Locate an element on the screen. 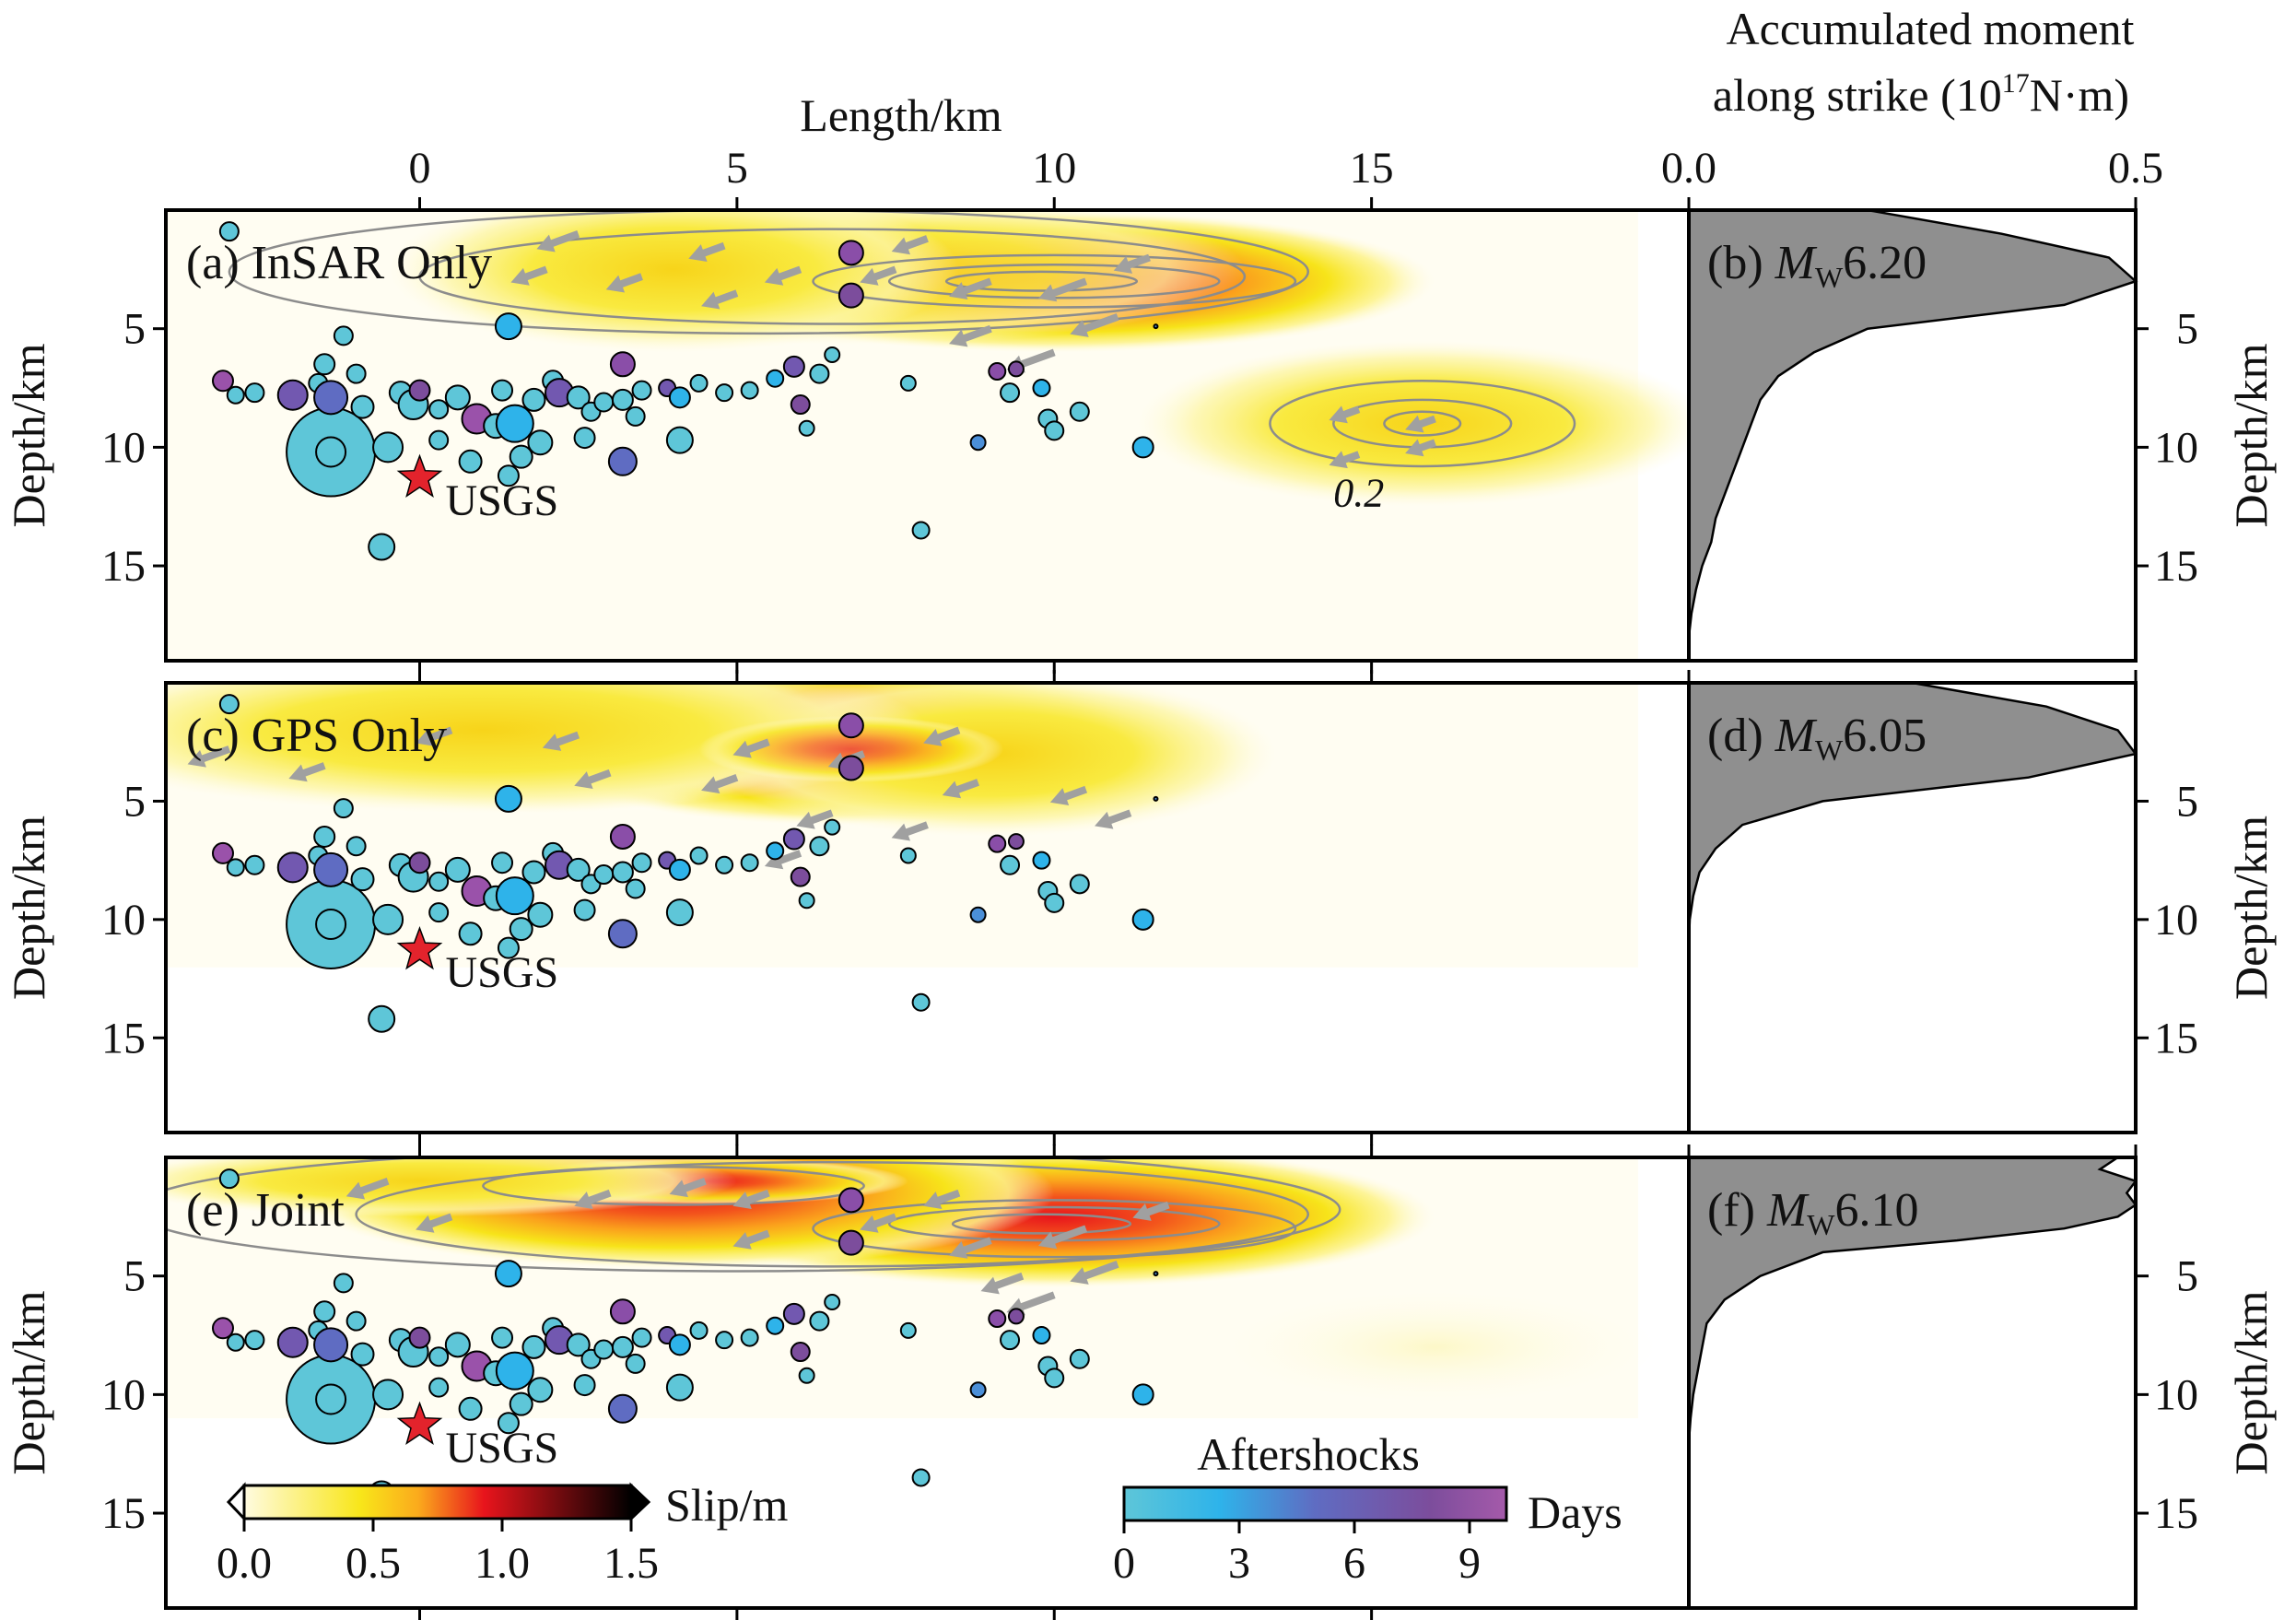 This screenshot has width=2296, height=1620. y-axis-label: Depth/km is located at coordinates (28, 908).